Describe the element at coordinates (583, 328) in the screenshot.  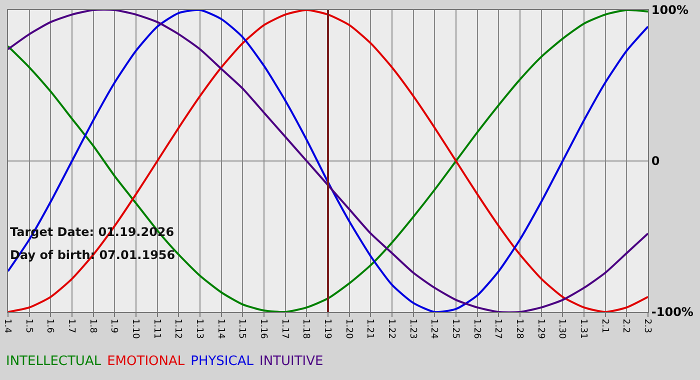
I see `x-tick-label: 1.31` at that location.